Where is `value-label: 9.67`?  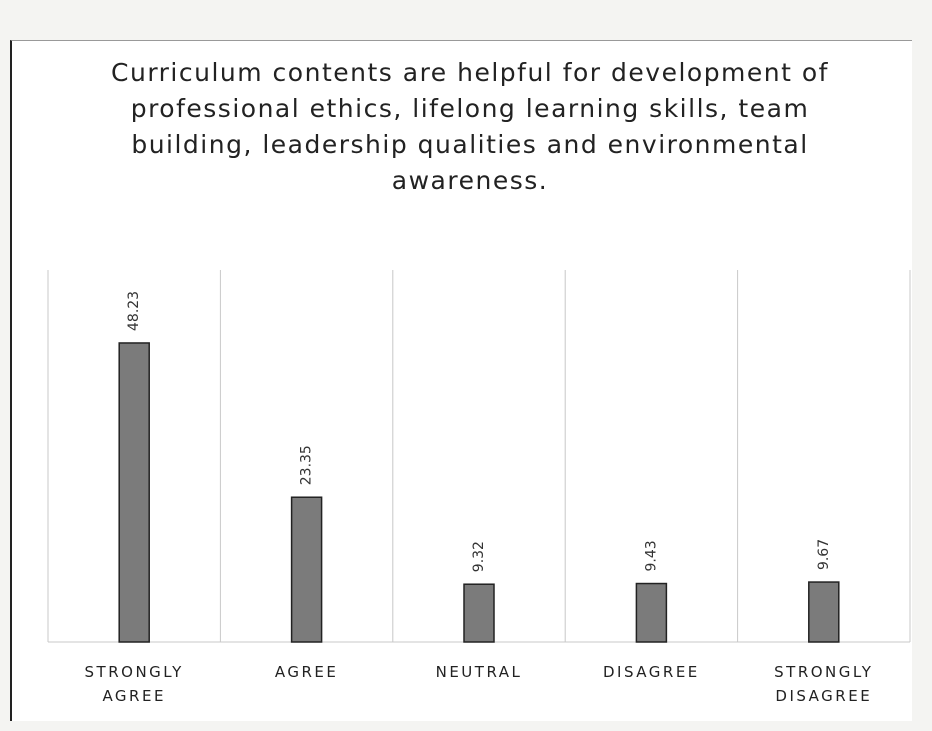
value-label: 9.67 is located at coordinates (824, 554).